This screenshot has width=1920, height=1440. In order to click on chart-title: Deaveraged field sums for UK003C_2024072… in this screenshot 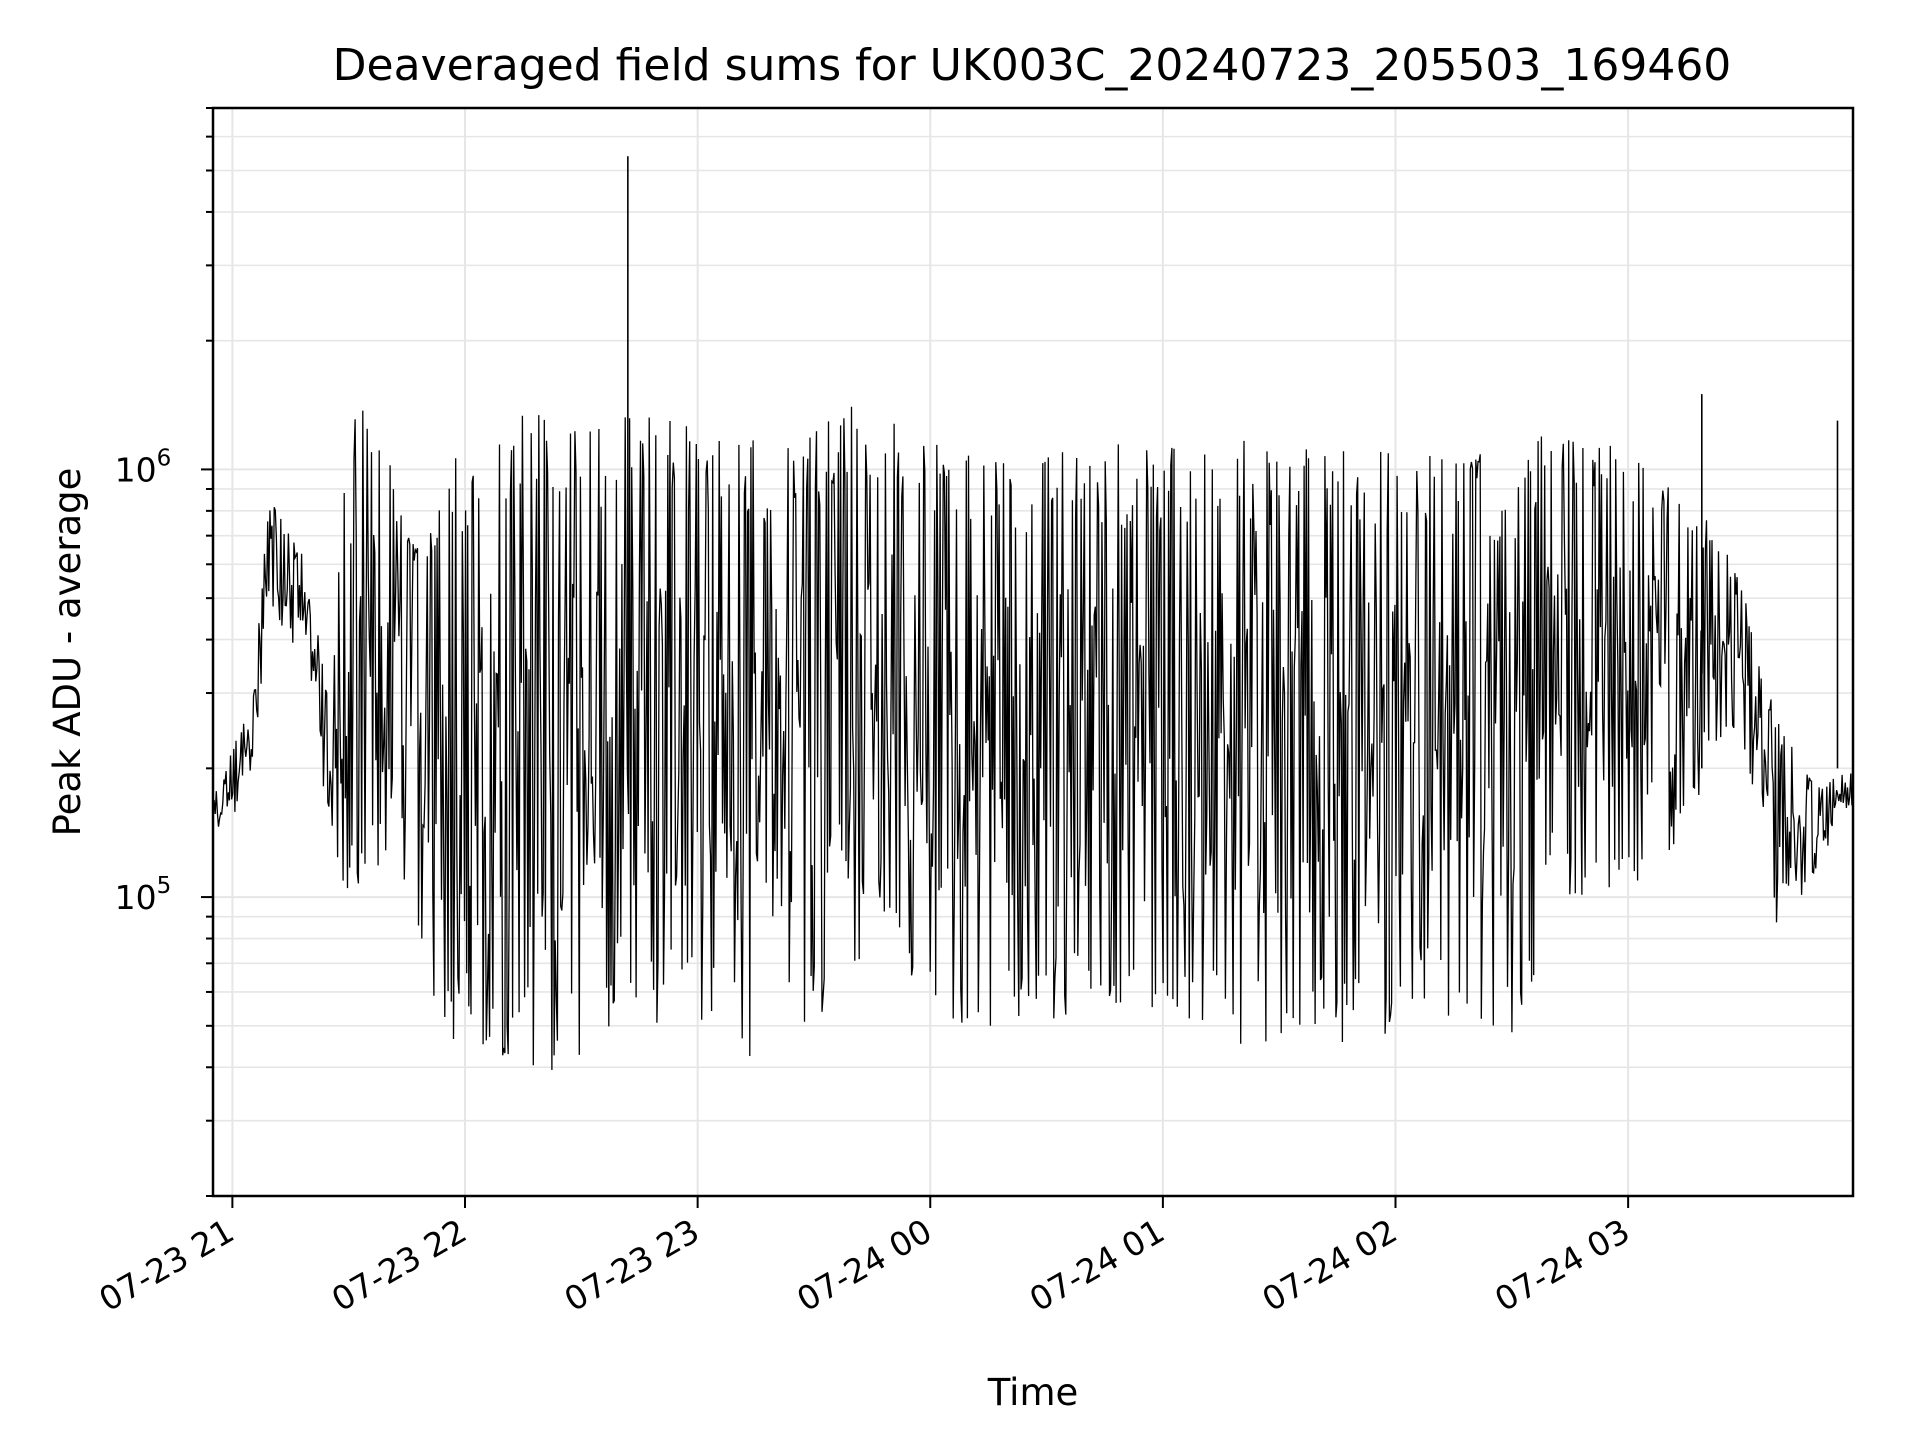, I will do `click(1032, 65)`.